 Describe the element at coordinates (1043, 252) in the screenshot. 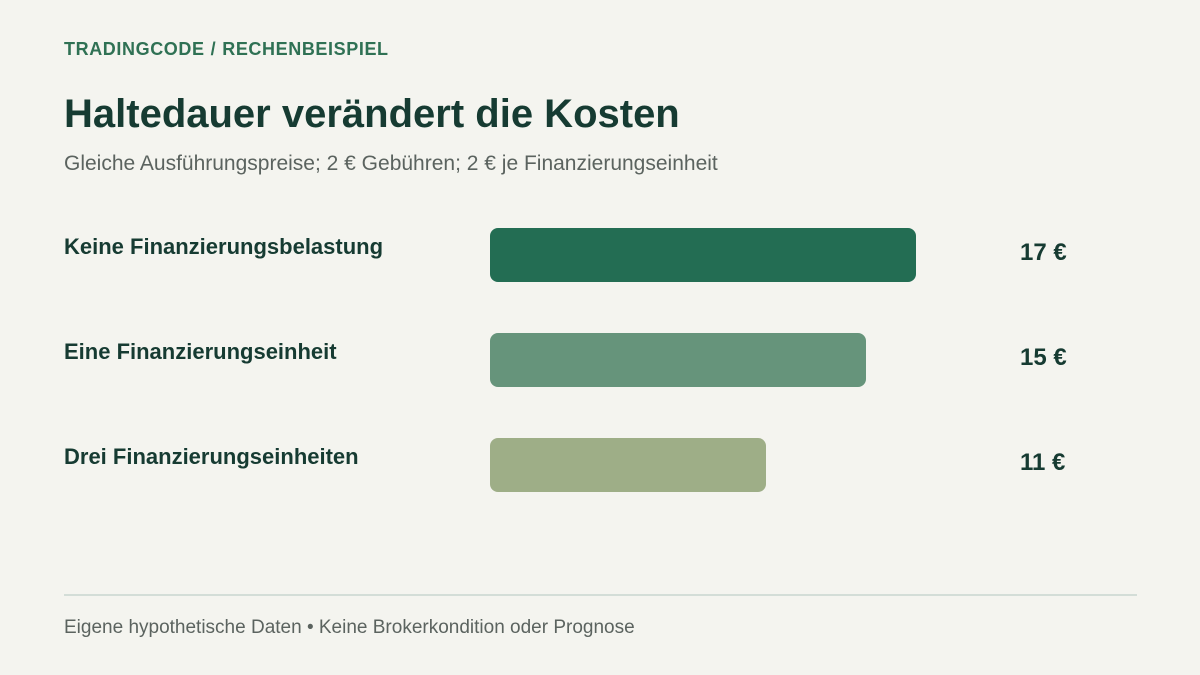

I see `value-label: 17 €` at that location.